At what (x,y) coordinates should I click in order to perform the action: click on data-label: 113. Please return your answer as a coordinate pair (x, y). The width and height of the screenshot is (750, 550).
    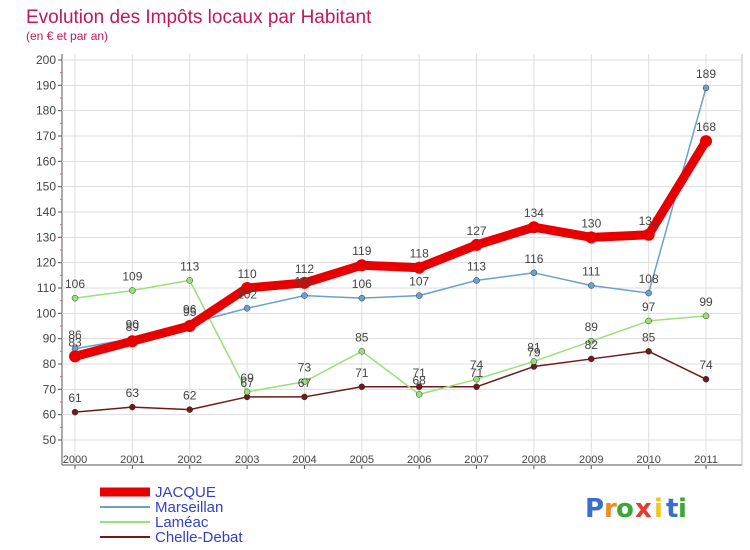
    Looking at the image, I should click on (476, 266).